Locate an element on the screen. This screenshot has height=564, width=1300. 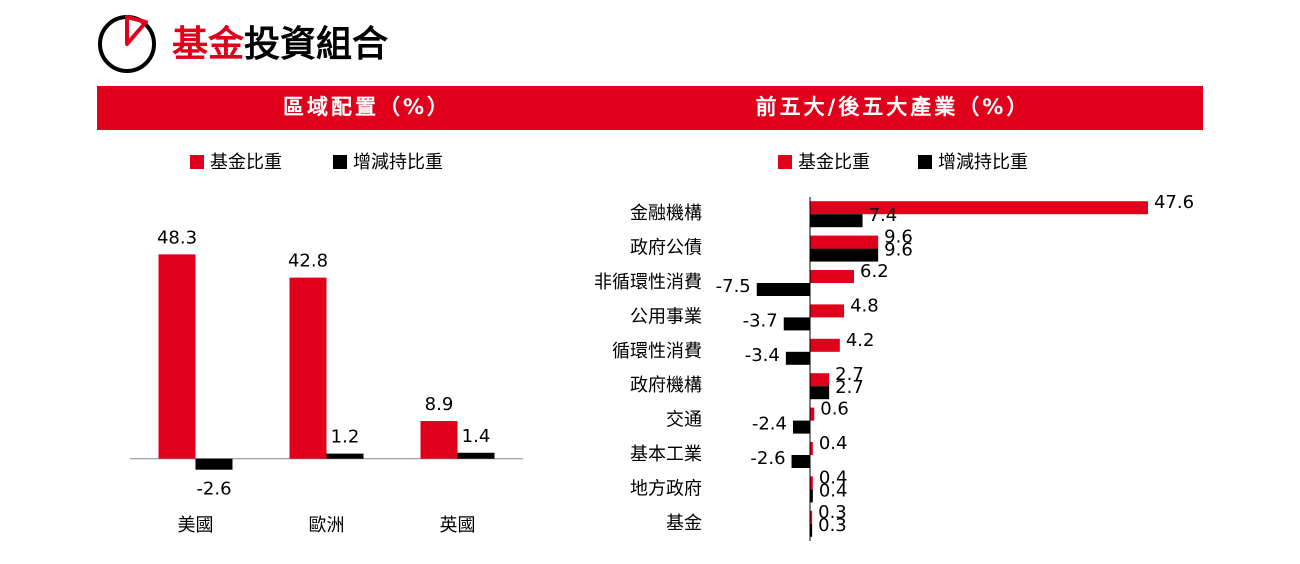
section-band is located at coordinates (650, 108).